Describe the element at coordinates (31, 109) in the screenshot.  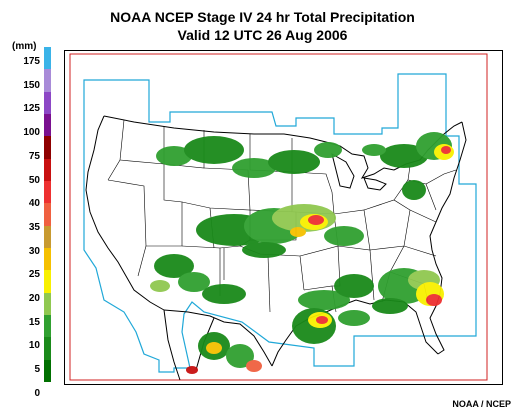
I see `legend-label: 125` at that location.